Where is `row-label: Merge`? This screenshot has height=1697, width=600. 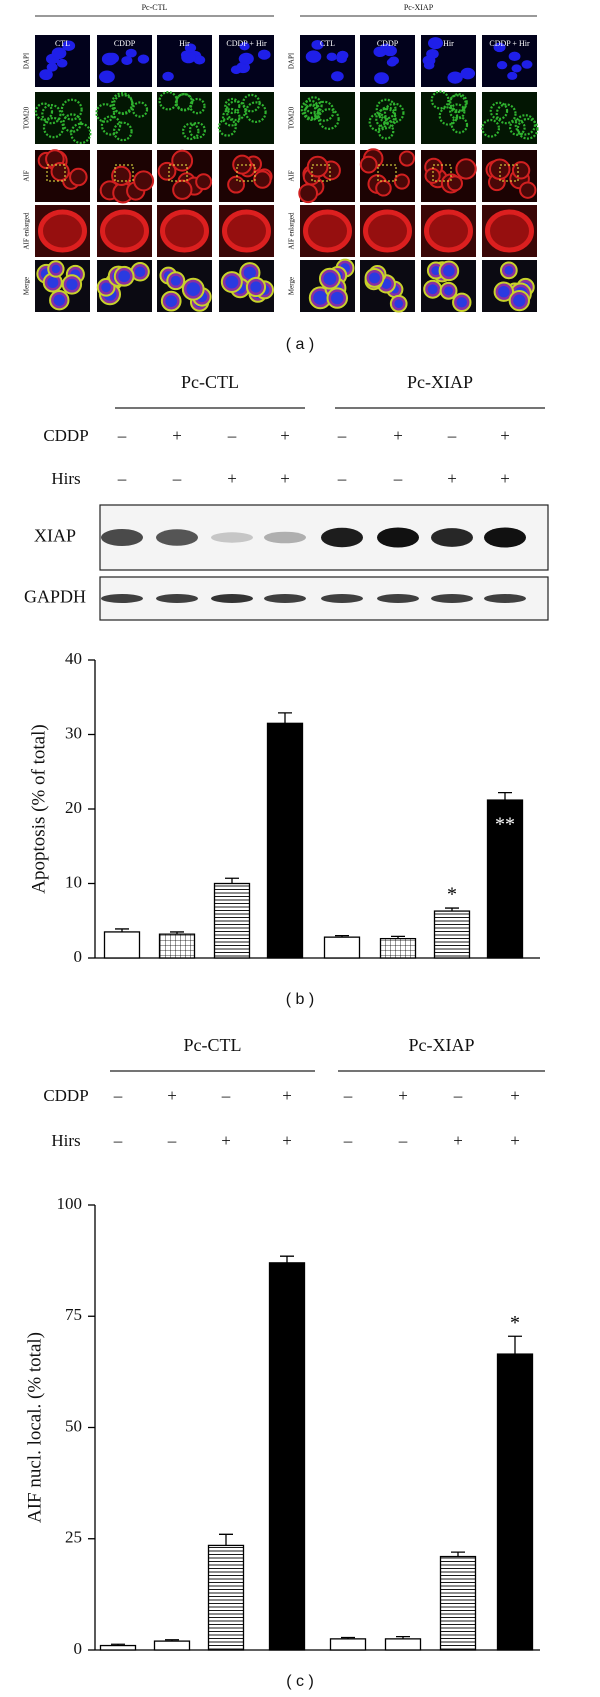 row-label: Merge is located at coordinates (27, 286).